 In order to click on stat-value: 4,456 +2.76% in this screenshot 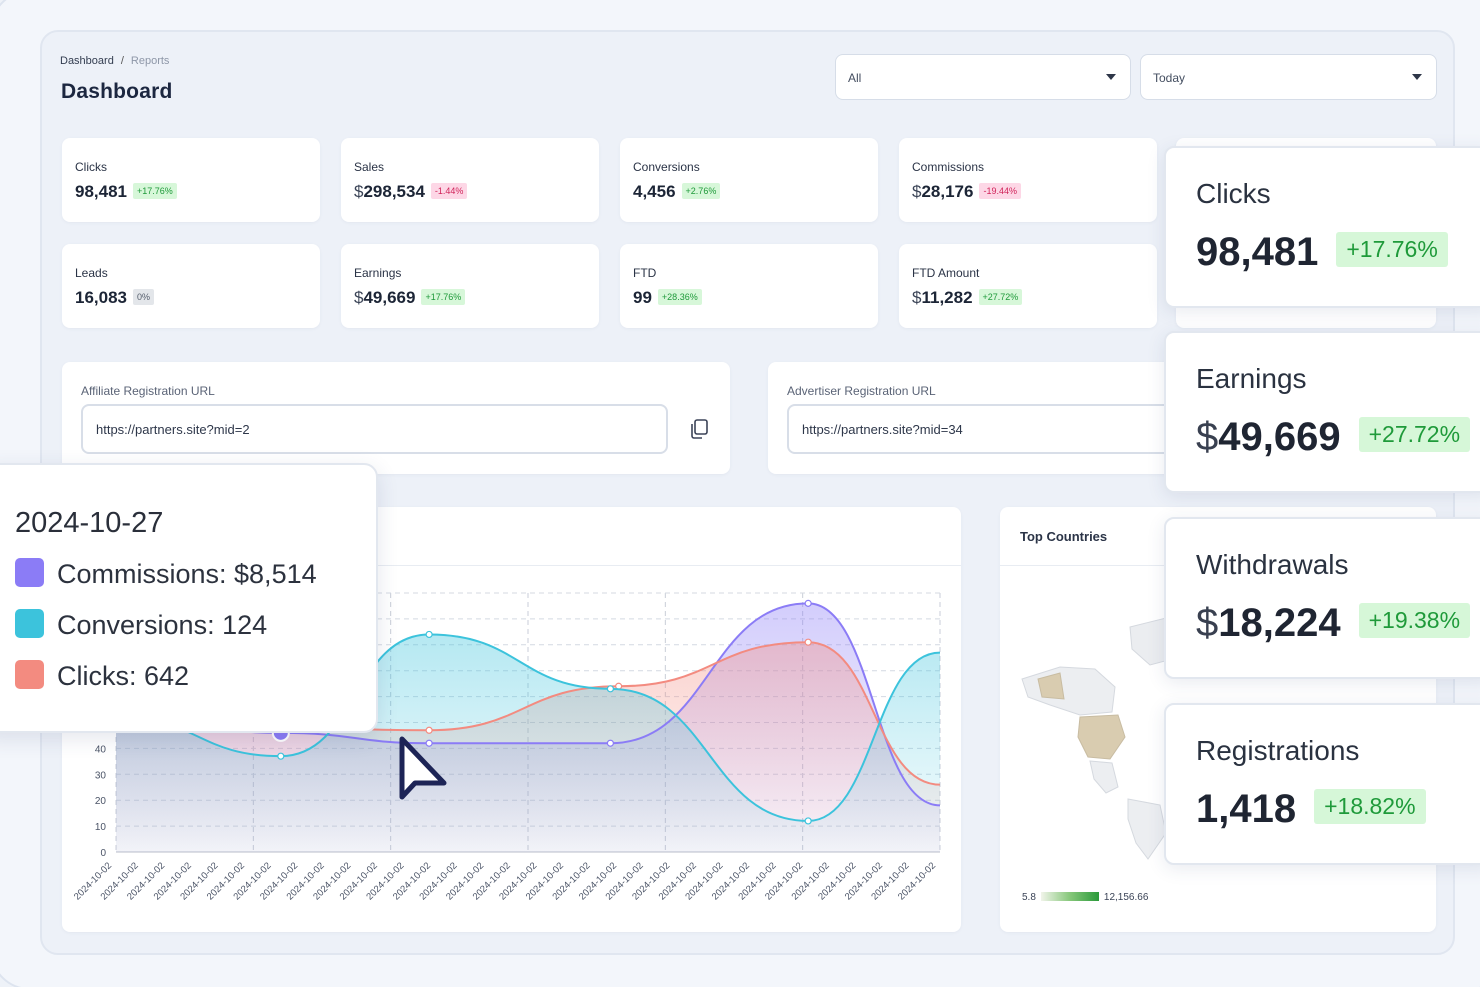, I will do `click(677, 192)`.